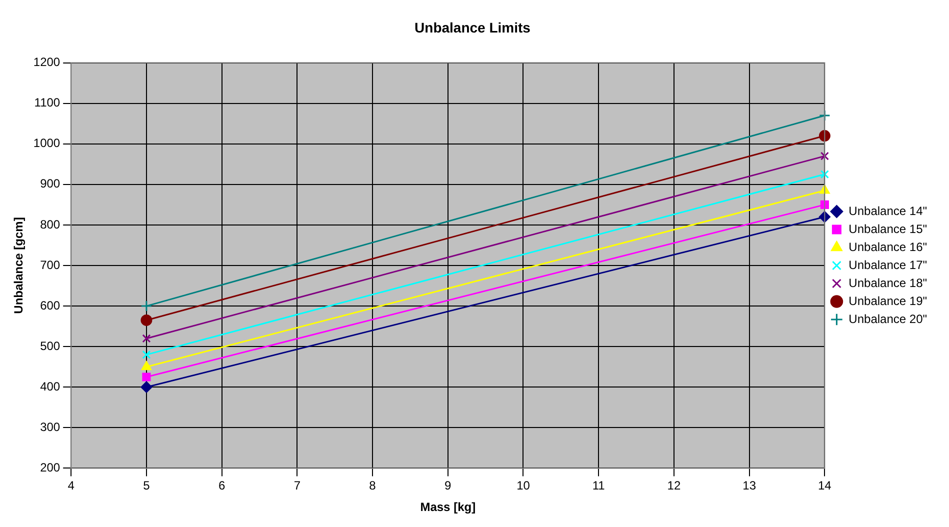  I want to click on y-tick-label: 900, so click(50, 183).